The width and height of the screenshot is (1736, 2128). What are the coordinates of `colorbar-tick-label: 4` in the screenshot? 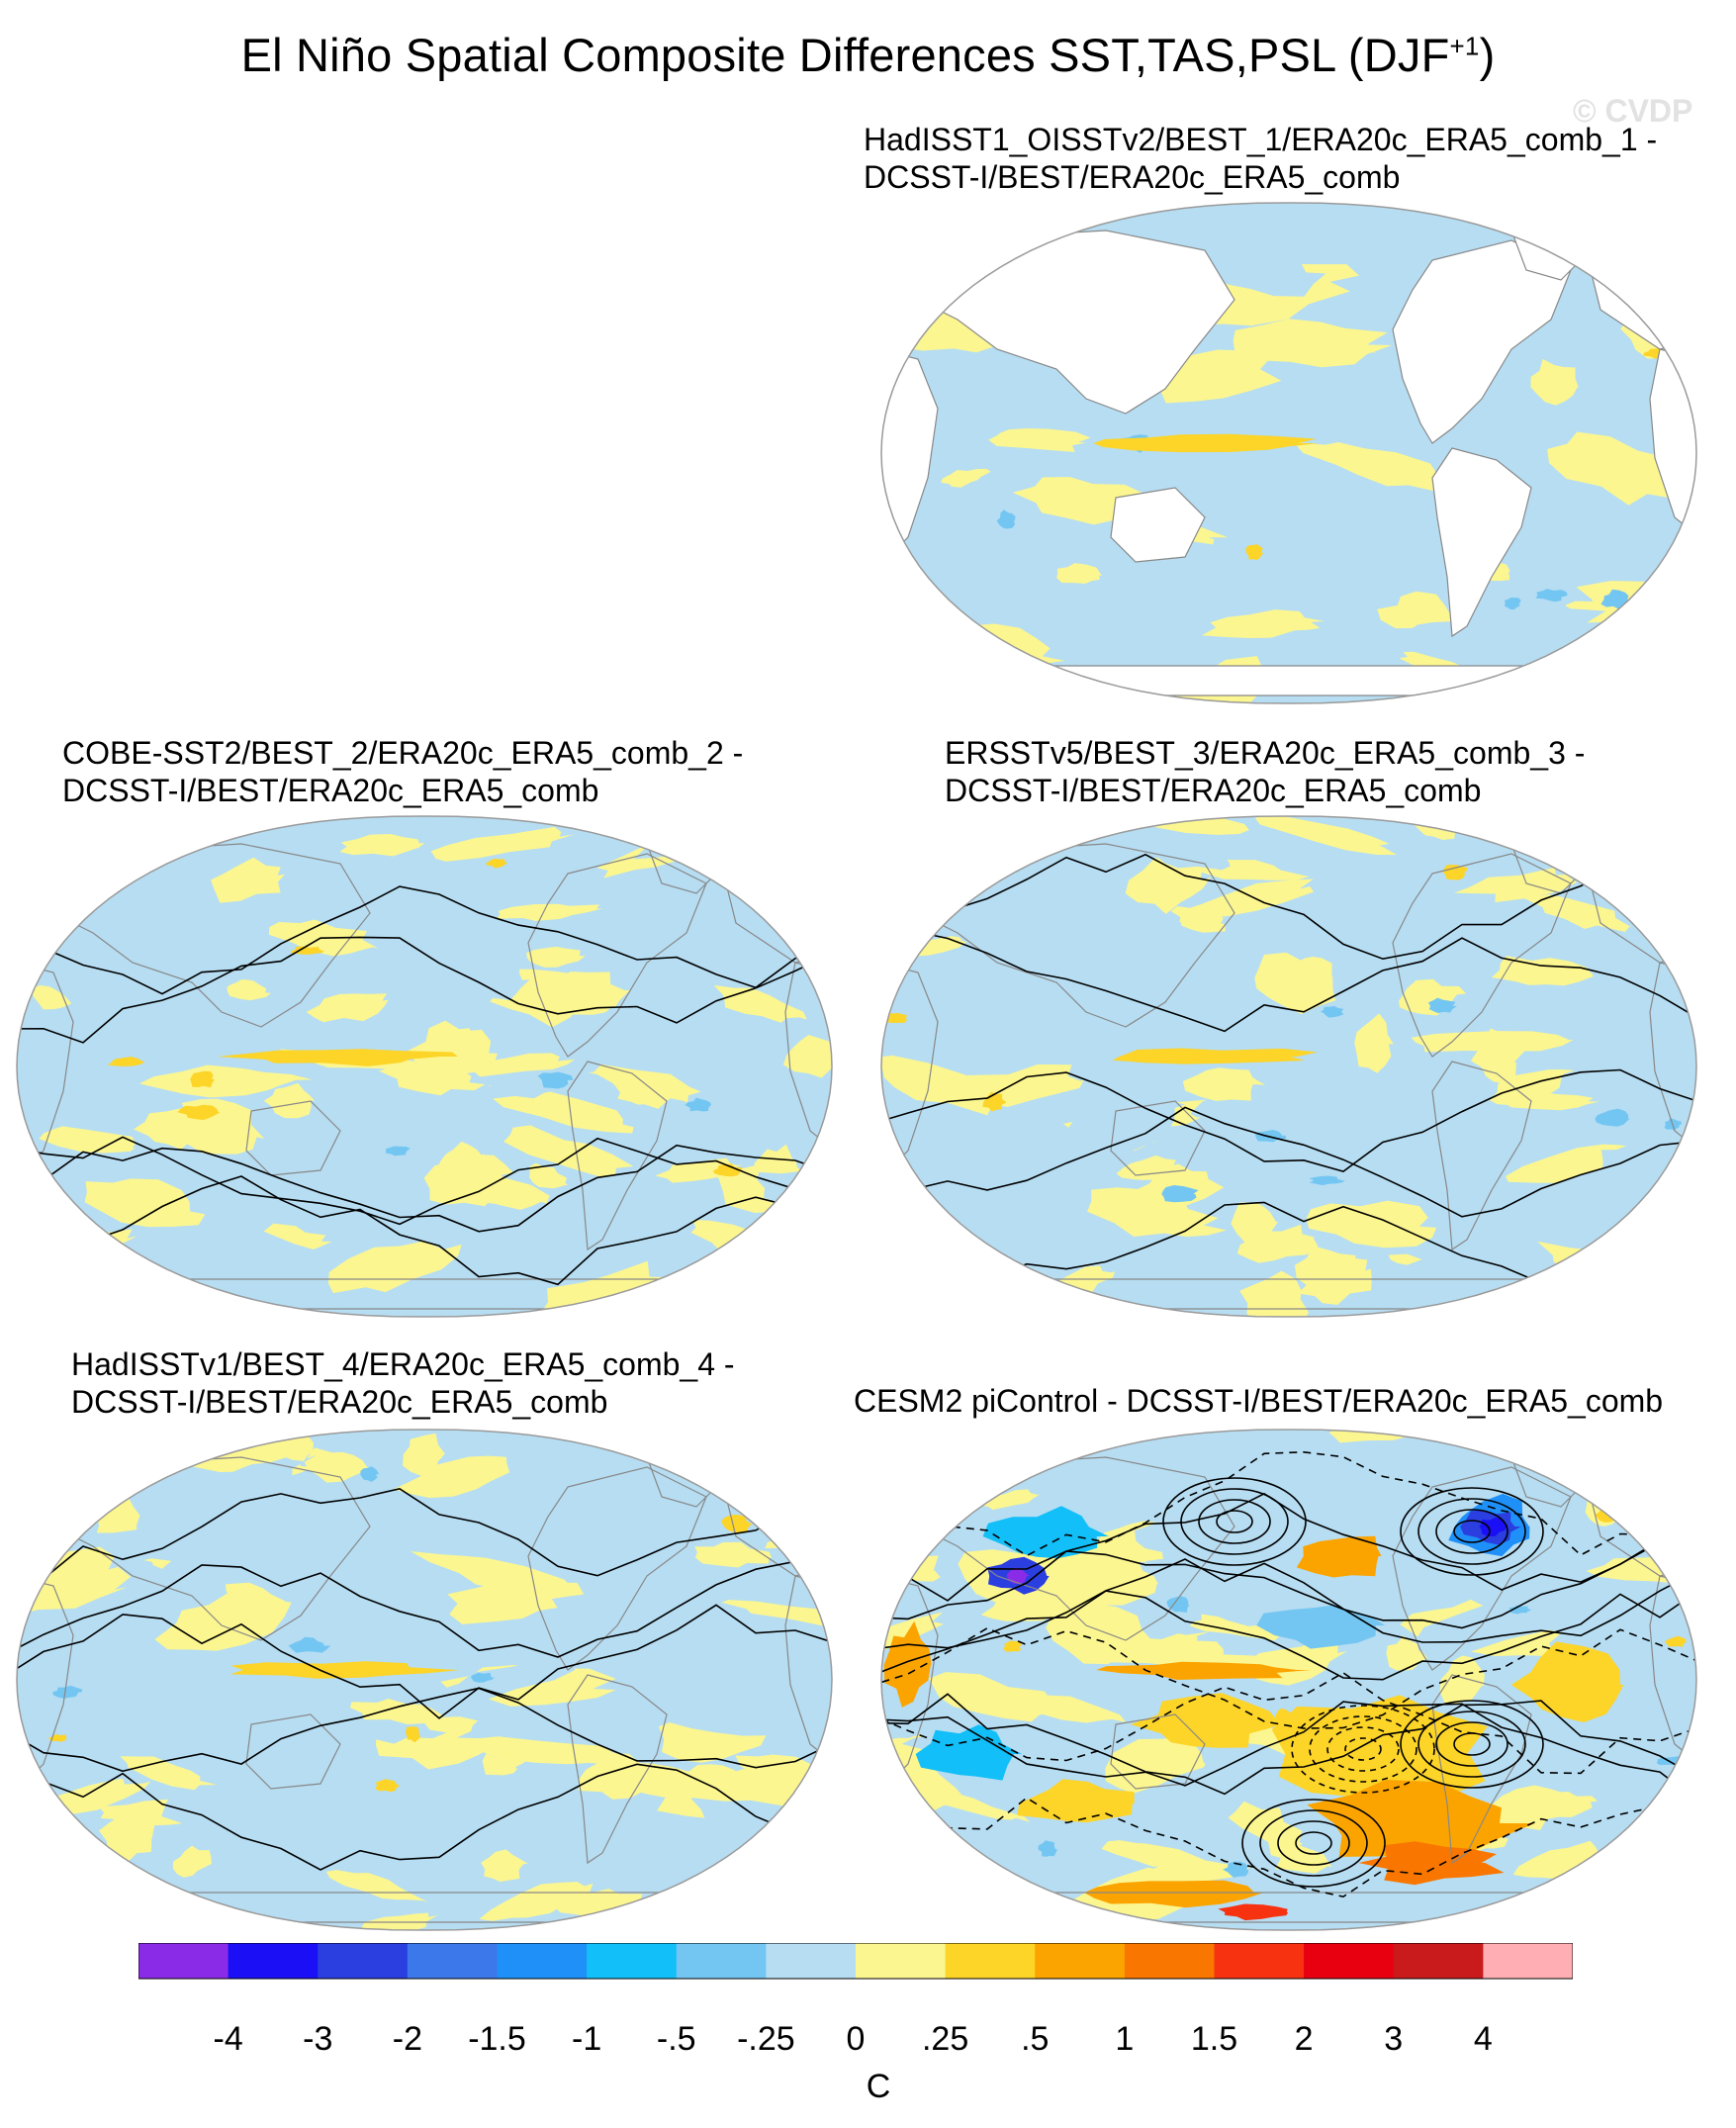 It's located at (1483, 2039).